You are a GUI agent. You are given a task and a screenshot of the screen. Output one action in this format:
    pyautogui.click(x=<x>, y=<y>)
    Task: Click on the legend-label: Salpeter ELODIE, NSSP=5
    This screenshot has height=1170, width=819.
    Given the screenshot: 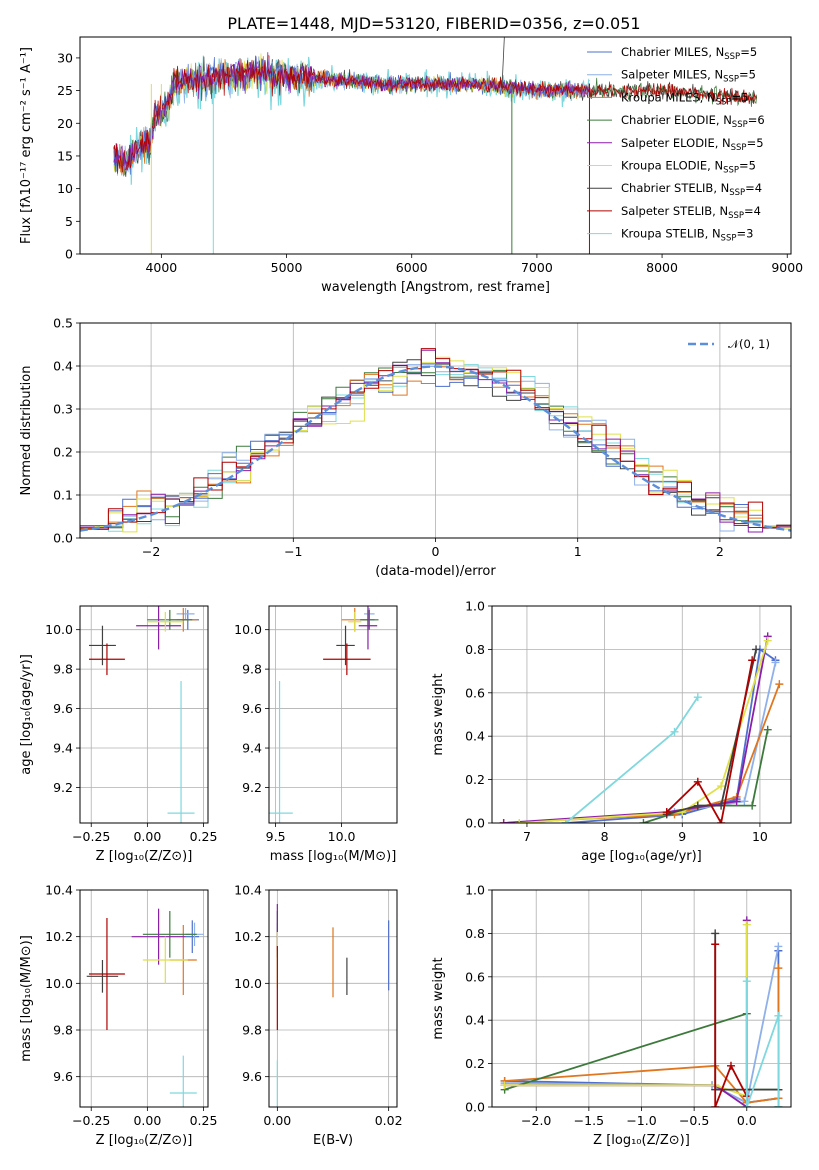 What is the action you would take?
    pyautogui.click(x=692, y=144)
    